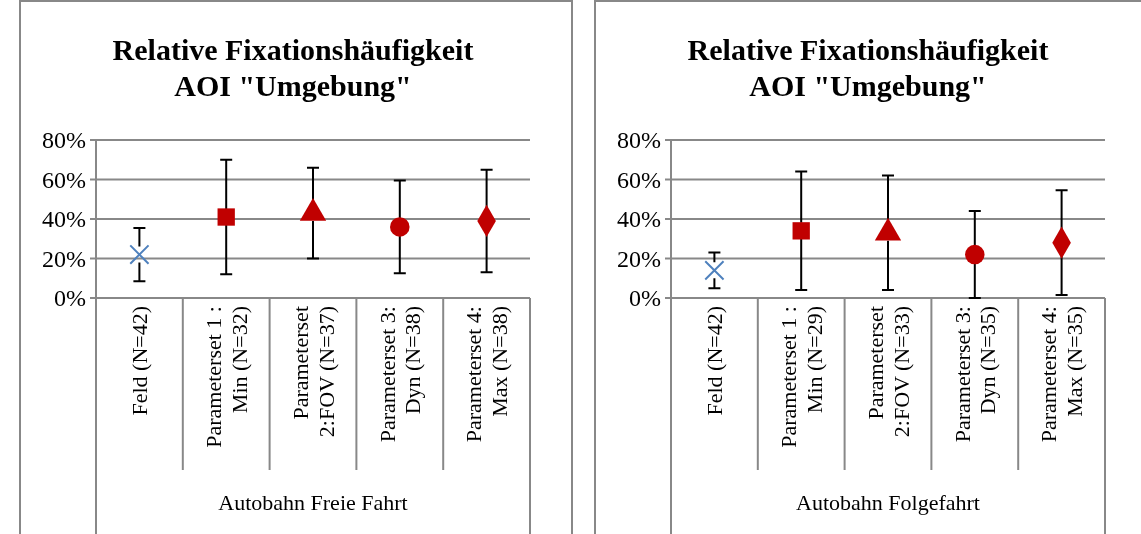 This screenshot has width=1141, height=534. I want to click on x-axis-title: Autobahn Folgefahrt, so click(888, 502).